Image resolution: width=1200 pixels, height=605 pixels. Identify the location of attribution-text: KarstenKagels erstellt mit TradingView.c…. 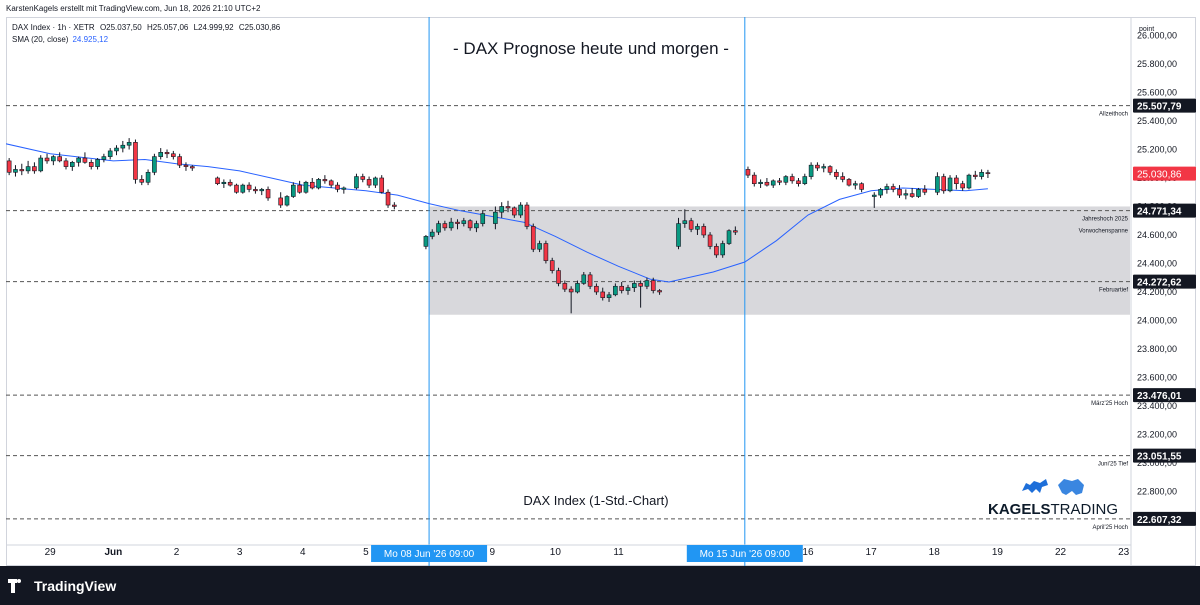
(133, 8).